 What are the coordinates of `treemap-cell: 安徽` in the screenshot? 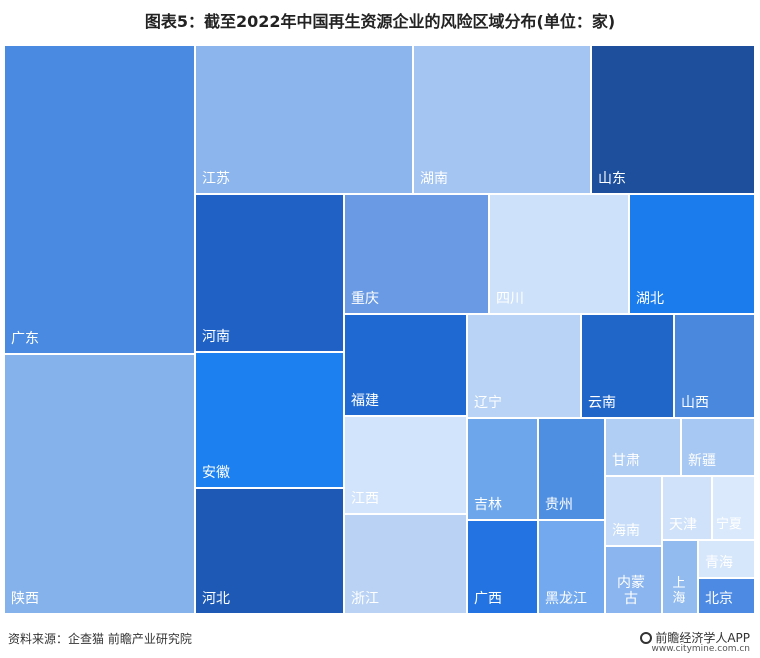 It's located at (269, 420).